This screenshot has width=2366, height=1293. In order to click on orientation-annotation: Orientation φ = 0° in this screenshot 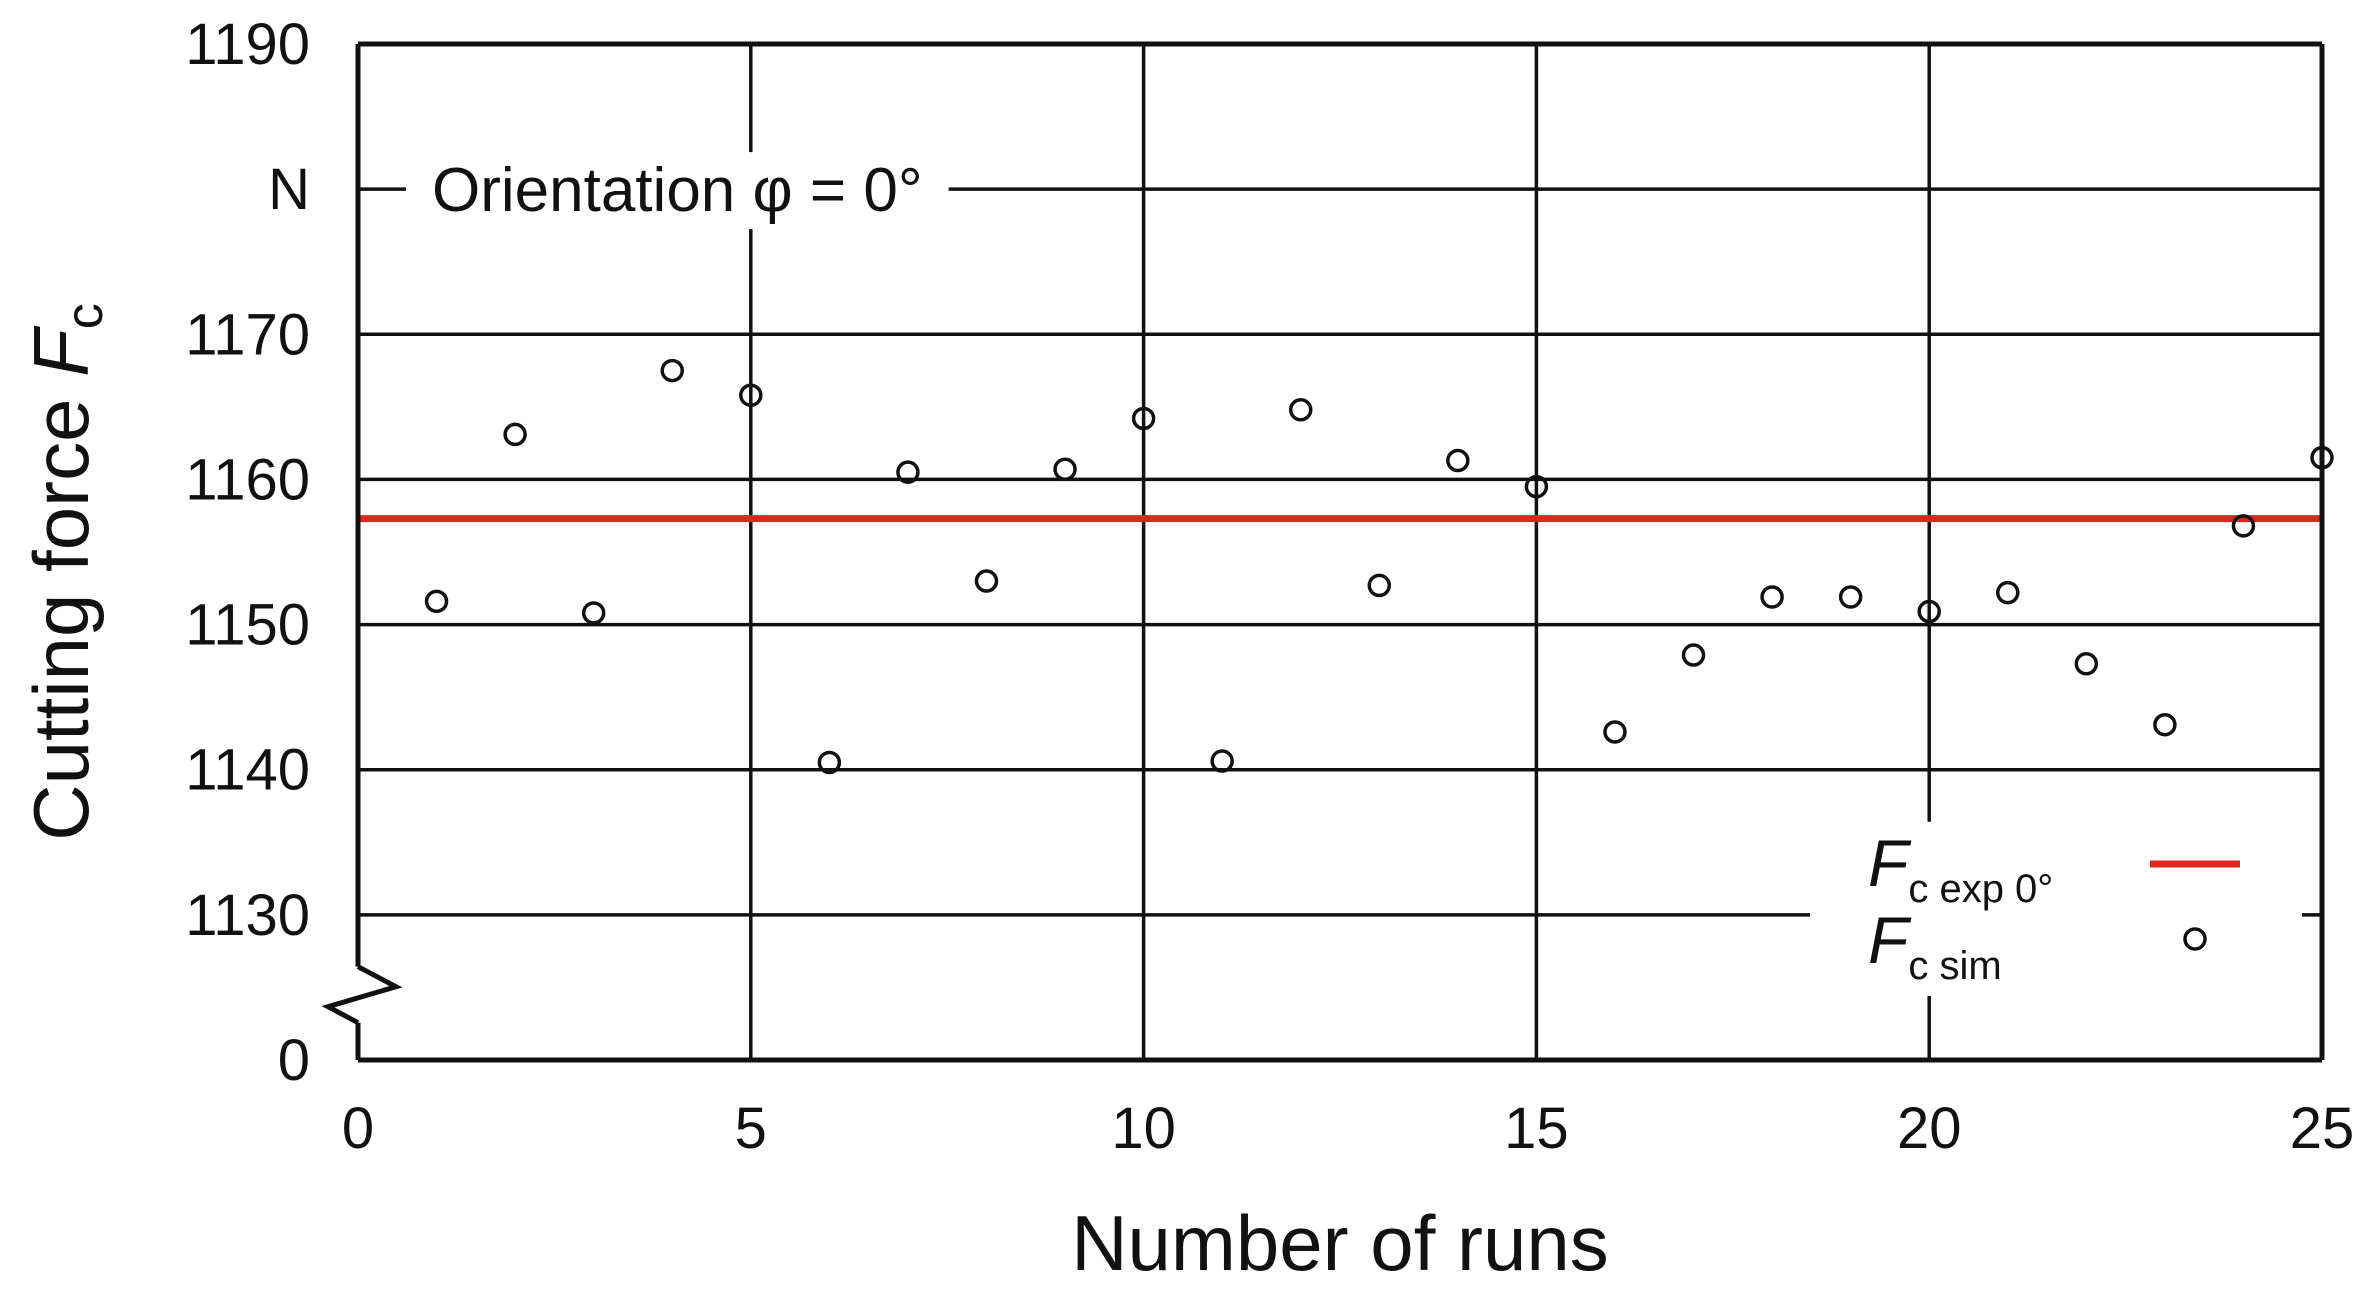, I will do `click(677, 190)`.